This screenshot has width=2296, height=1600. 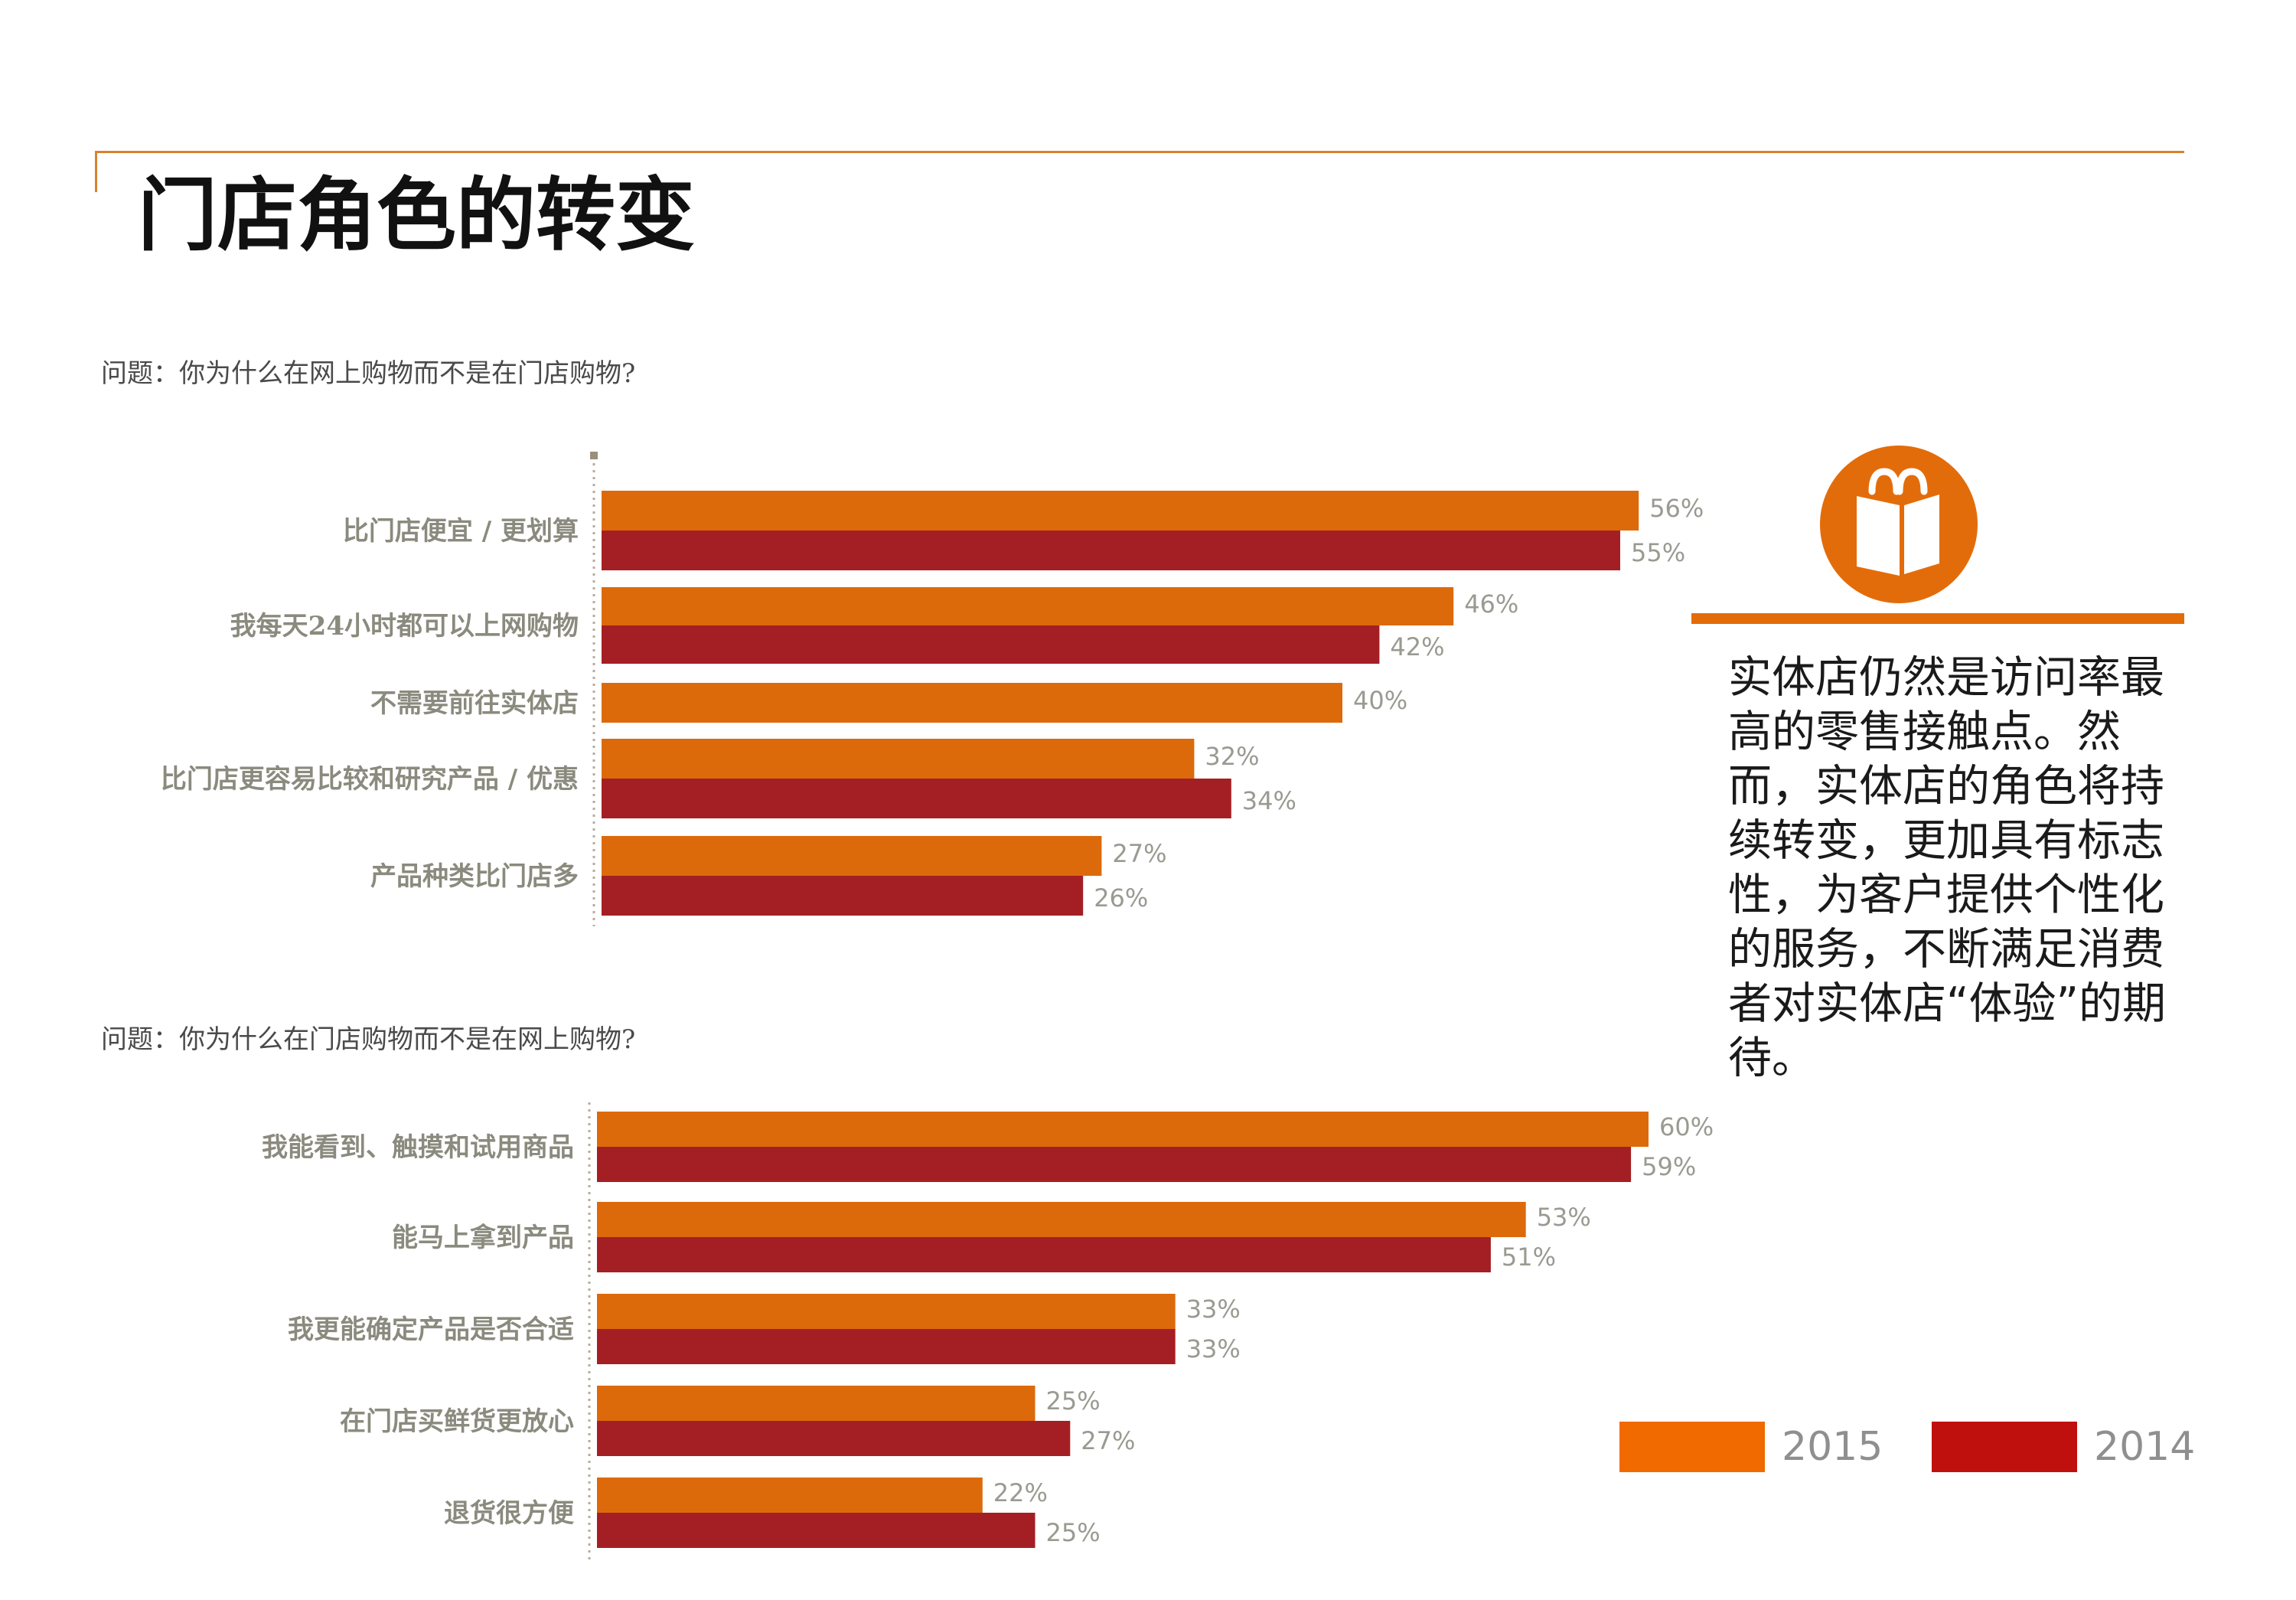 What do you see at coordinates (1139, 853) in the screenshot?
I see `value-label-2015: 27%` at bounding box center [1139, 853].